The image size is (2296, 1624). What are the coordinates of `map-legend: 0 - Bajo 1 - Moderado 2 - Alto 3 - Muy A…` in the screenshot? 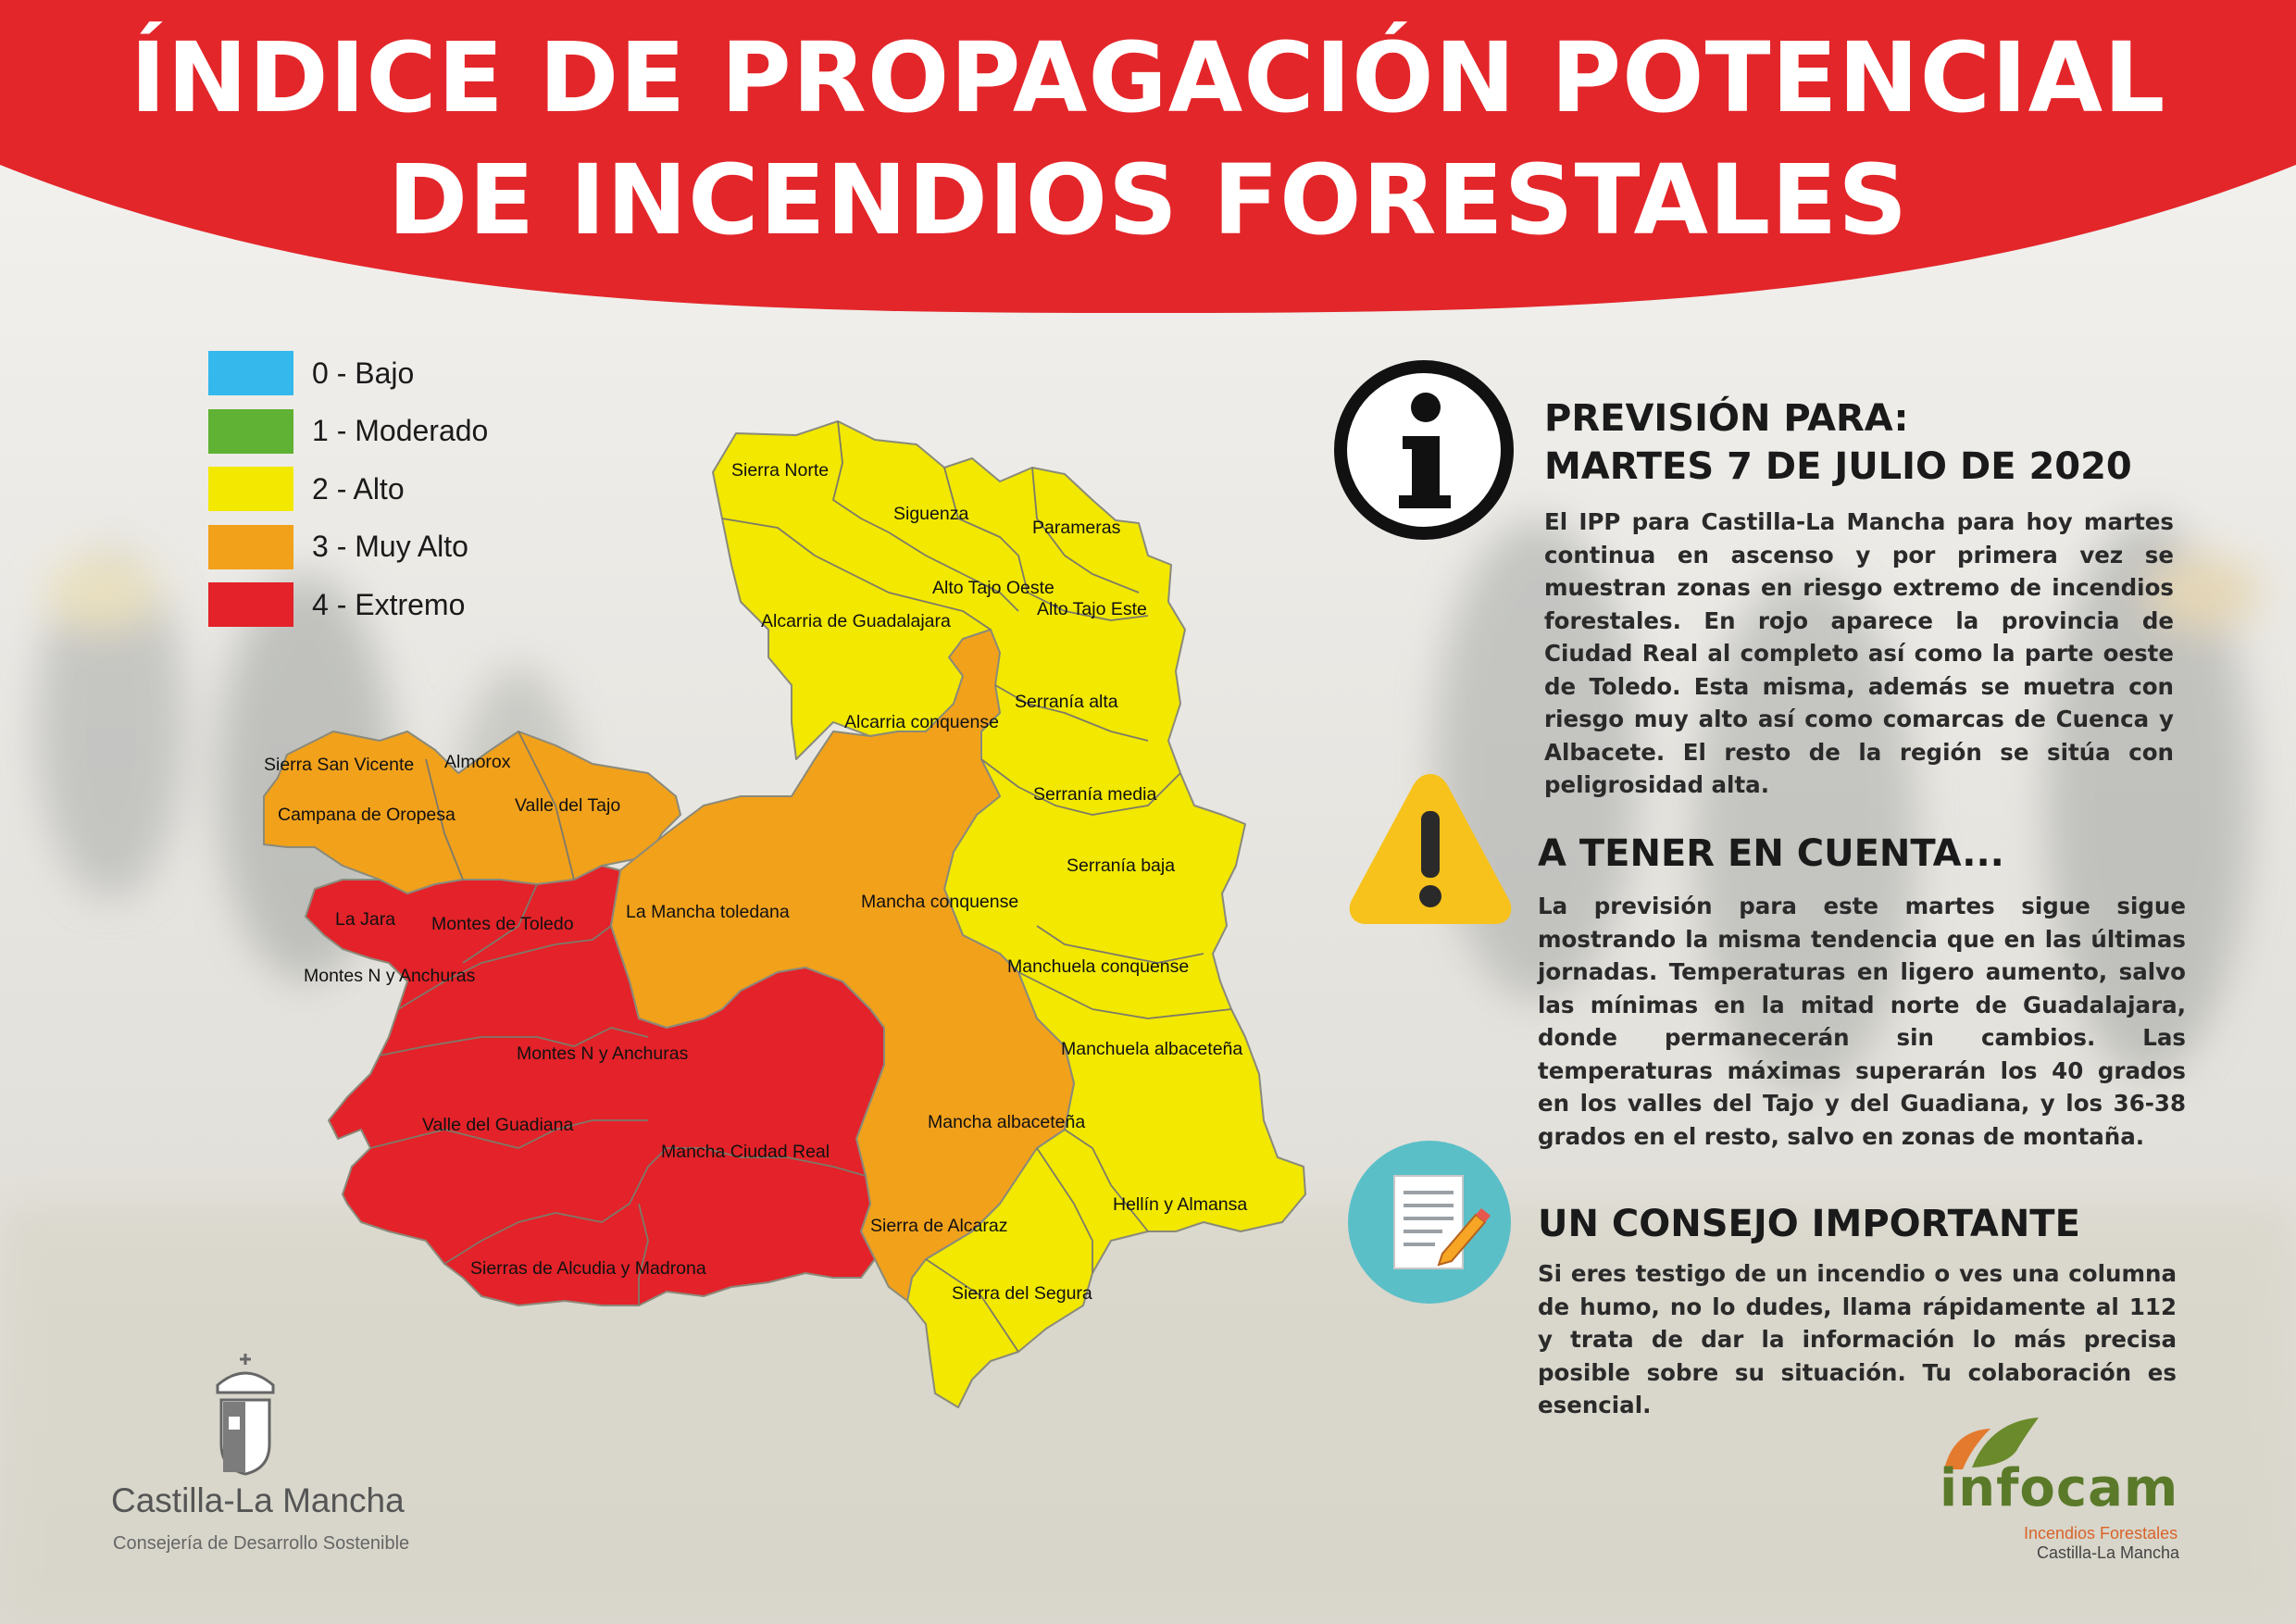 It's located at (348, 489).